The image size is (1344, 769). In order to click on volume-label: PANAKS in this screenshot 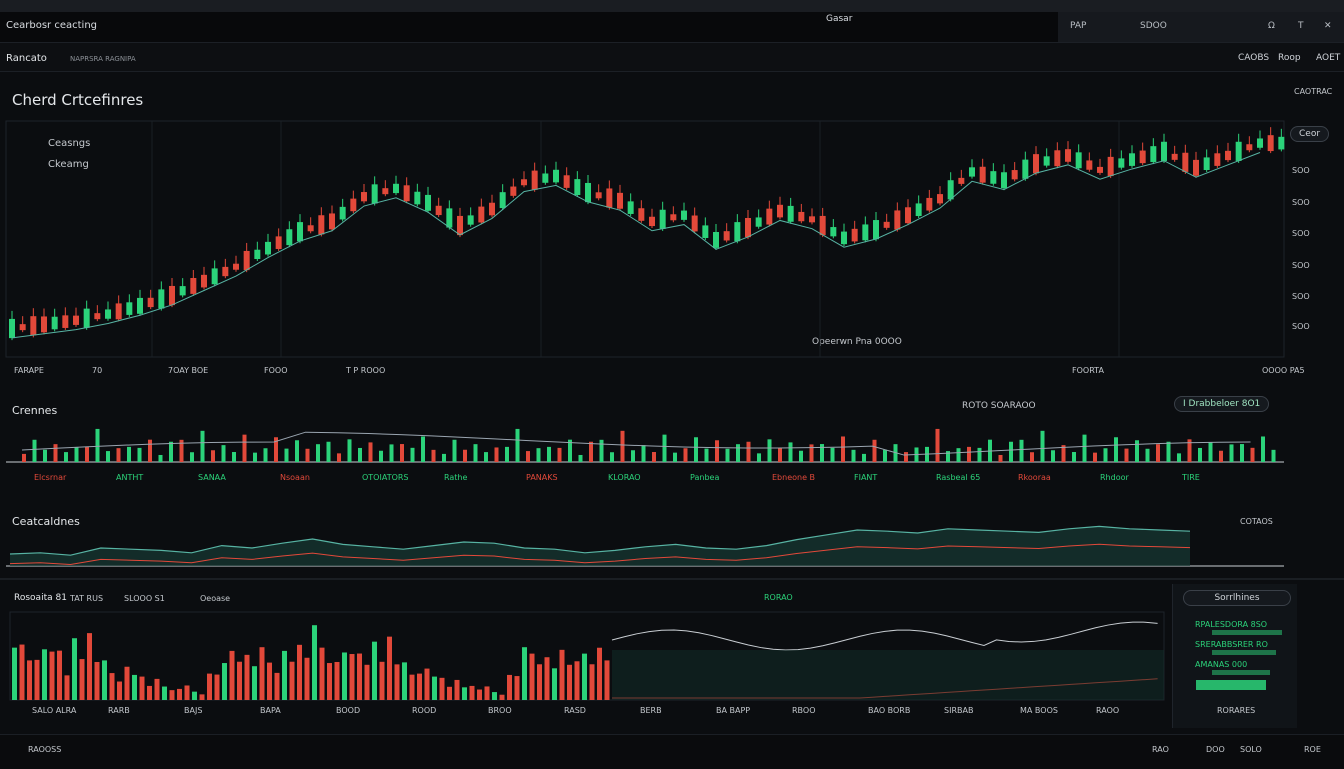, I will do `click(542, 477)`.